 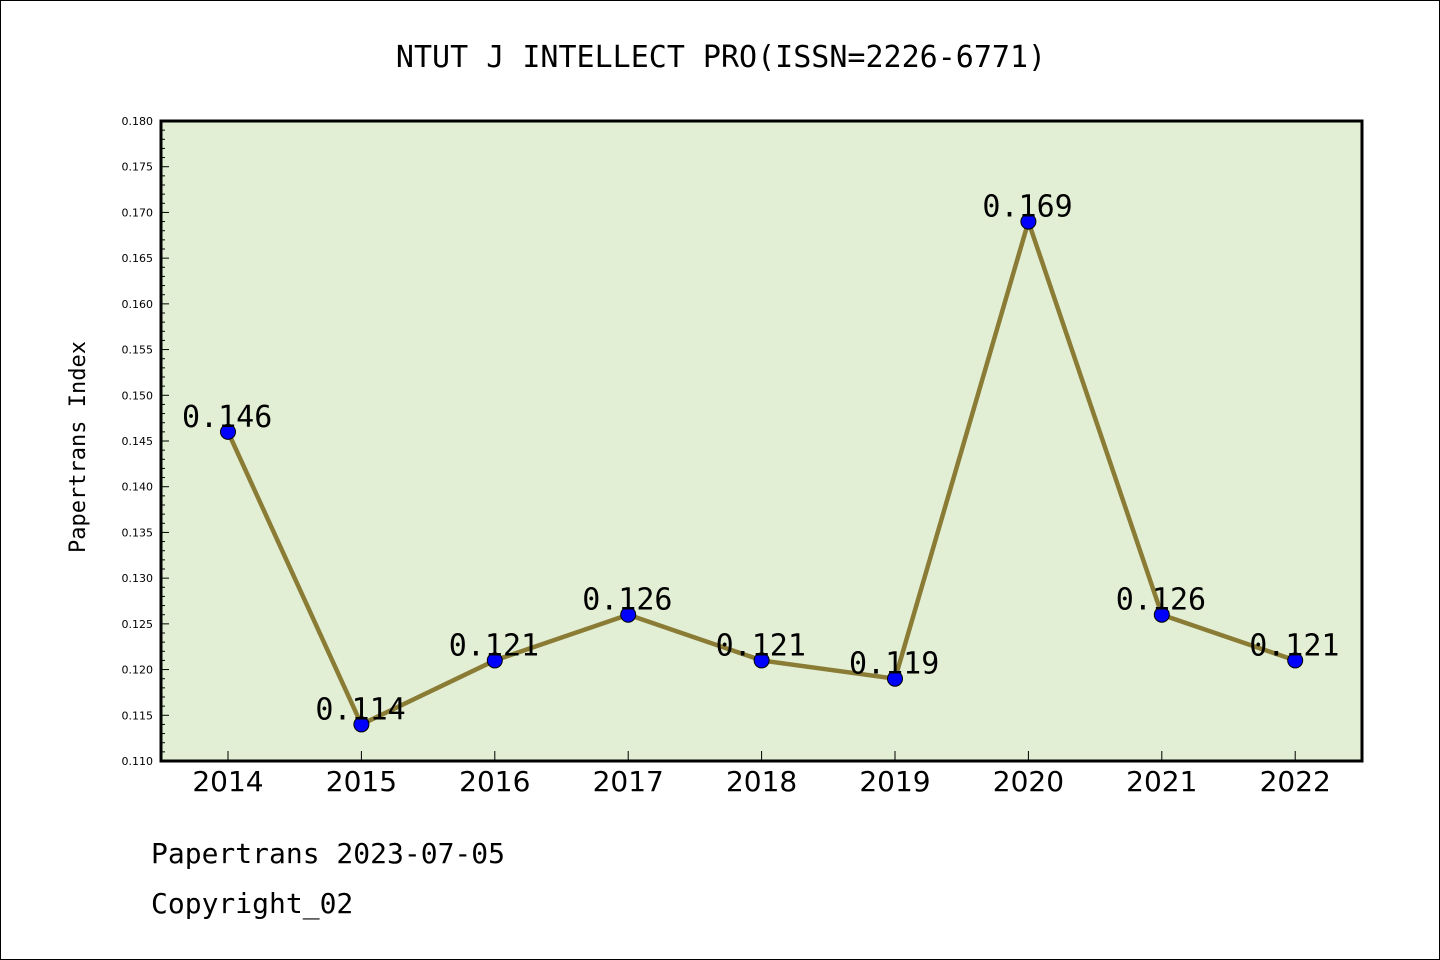 I want to click on y-tick-label: 0.170, so click(x=138, y=212).